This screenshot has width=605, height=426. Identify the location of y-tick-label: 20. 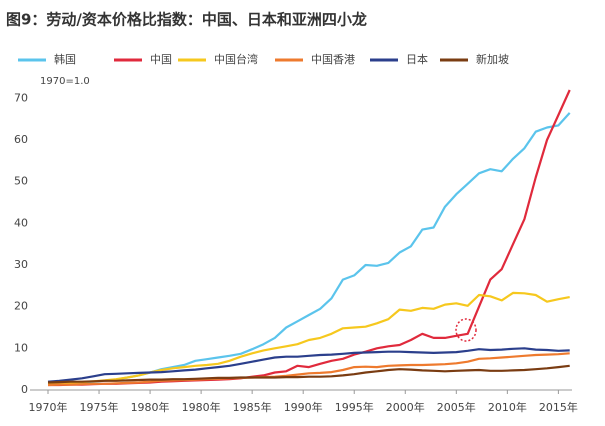
(21, 306).